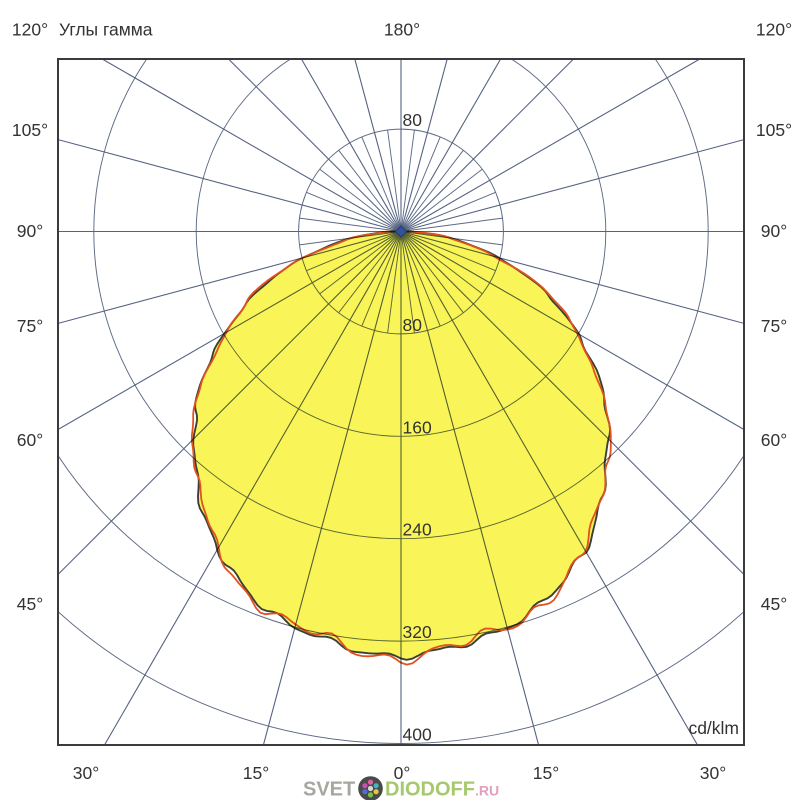  Describe the element at coordinates (417, 427) in the screenshot. I see `svg-text: 160` at that location.